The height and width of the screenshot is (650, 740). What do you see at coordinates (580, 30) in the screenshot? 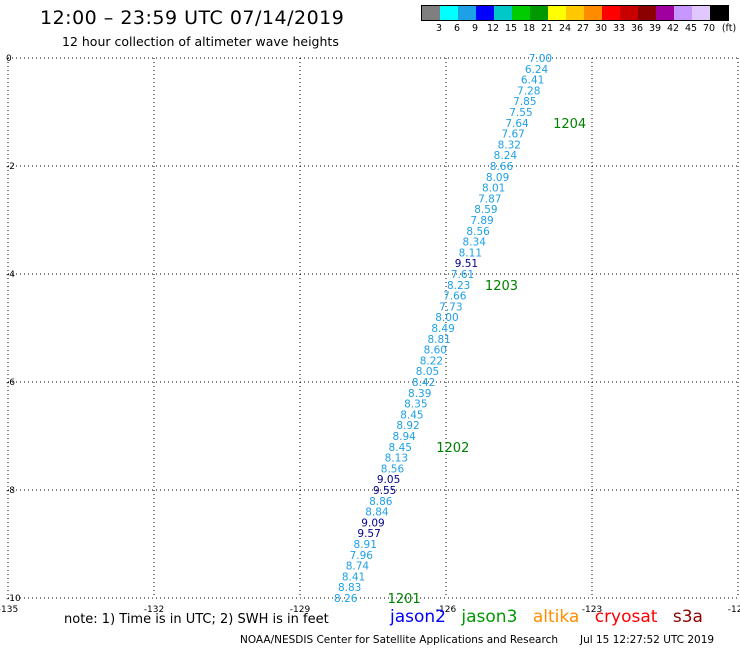
I see `legend-labels: 3 6 9 12 15 18 21 24 27 30 33 36 39 42 45 70 (ft)` at bounding box center [580, 30].